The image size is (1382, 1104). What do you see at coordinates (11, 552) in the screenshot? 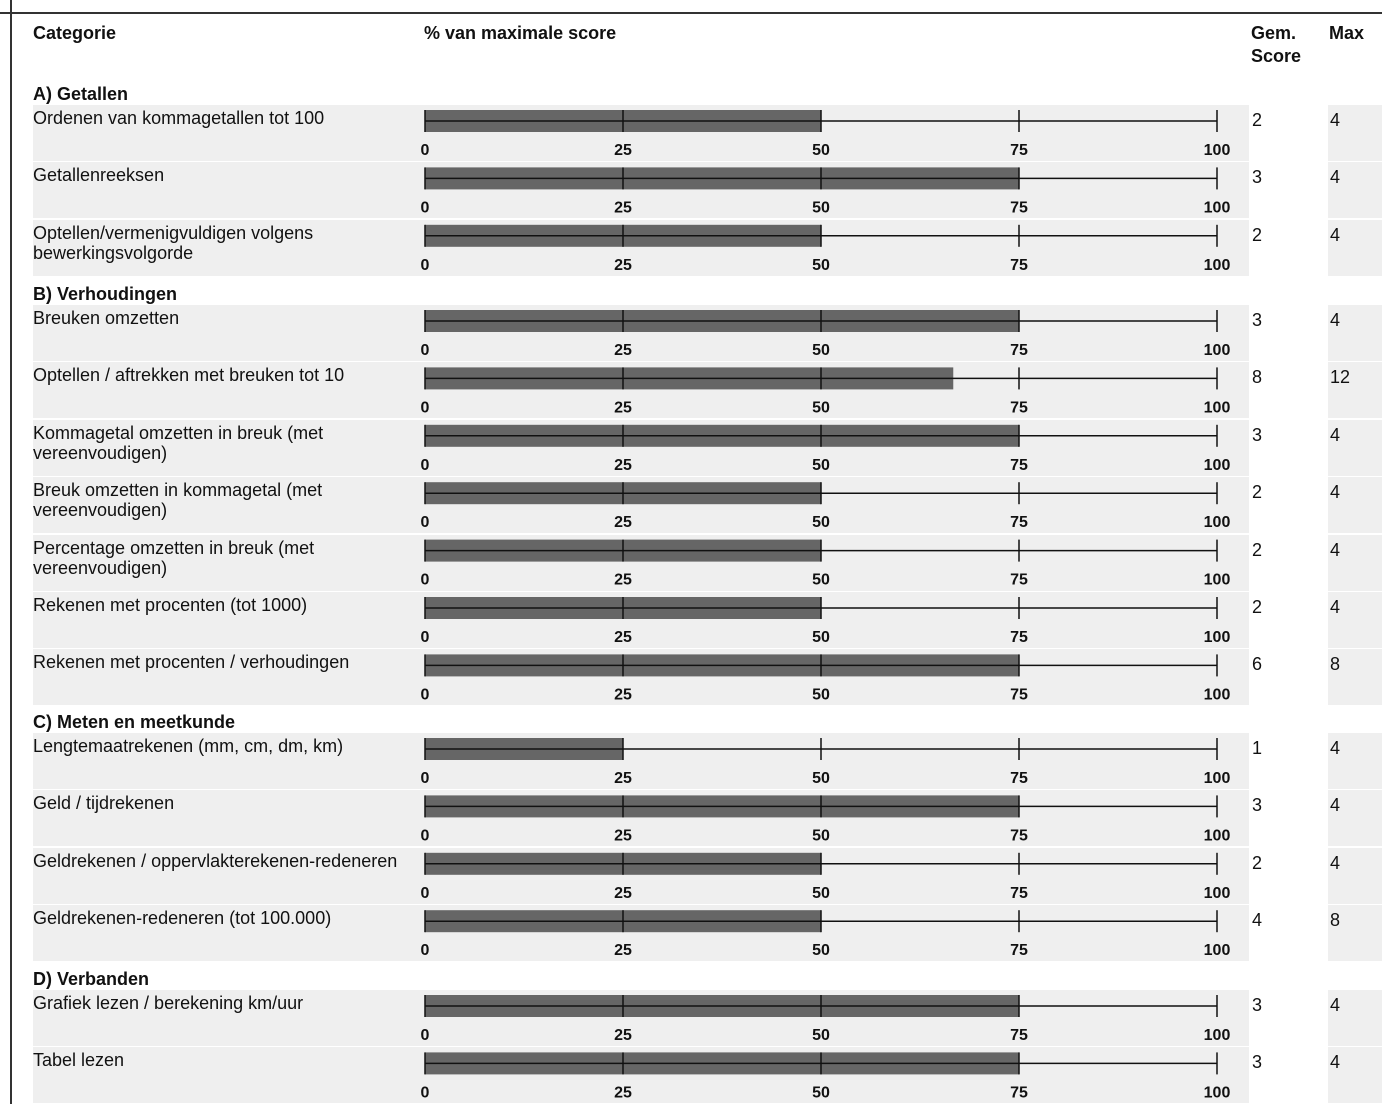
I see `left-border` at bounding box center [11, 552].